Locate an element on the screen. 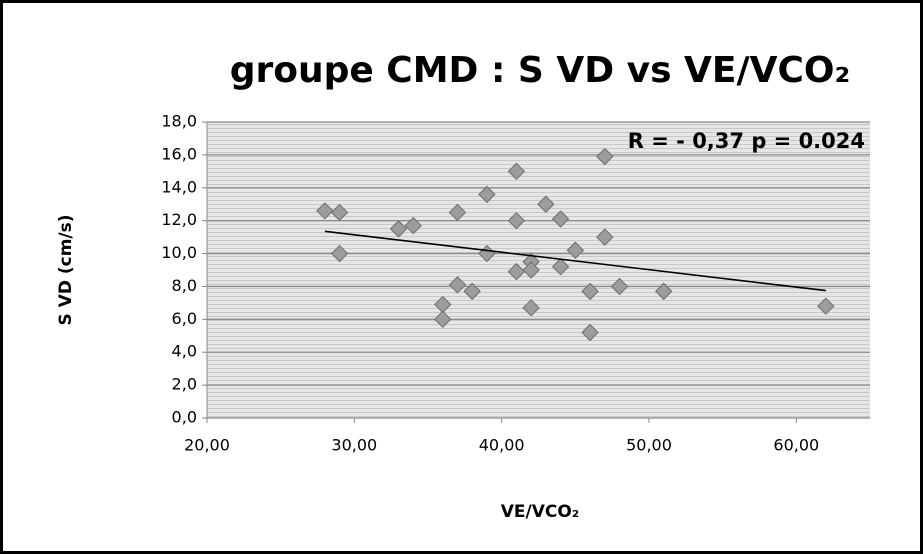  x-tick-label: 30,00 is located at coordinates (354, 445).